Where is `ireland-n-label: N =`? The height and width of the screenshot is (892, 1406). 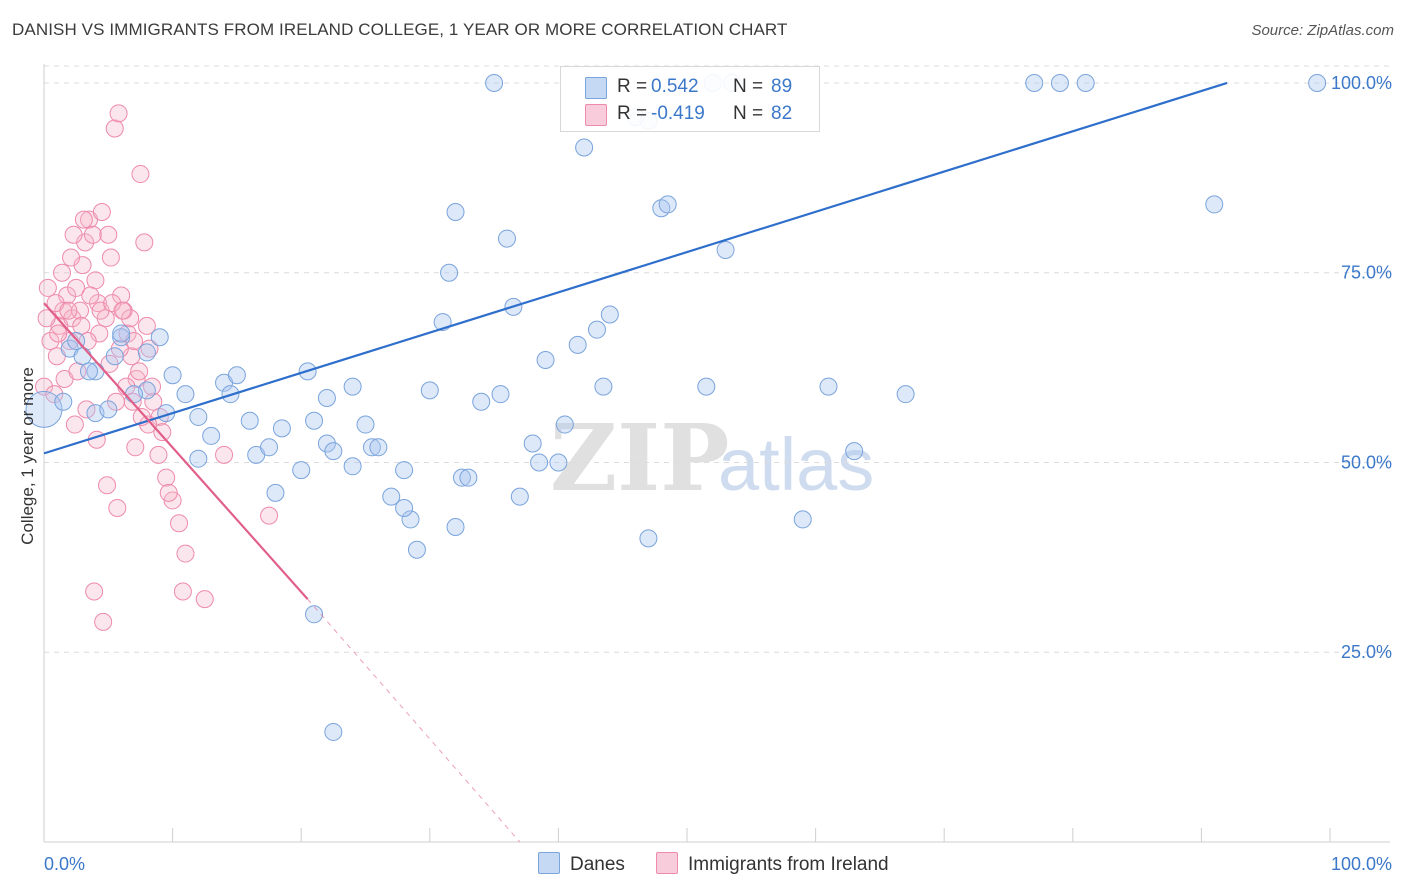 ireland-n-label: N = is located at coordinates (748, 113).